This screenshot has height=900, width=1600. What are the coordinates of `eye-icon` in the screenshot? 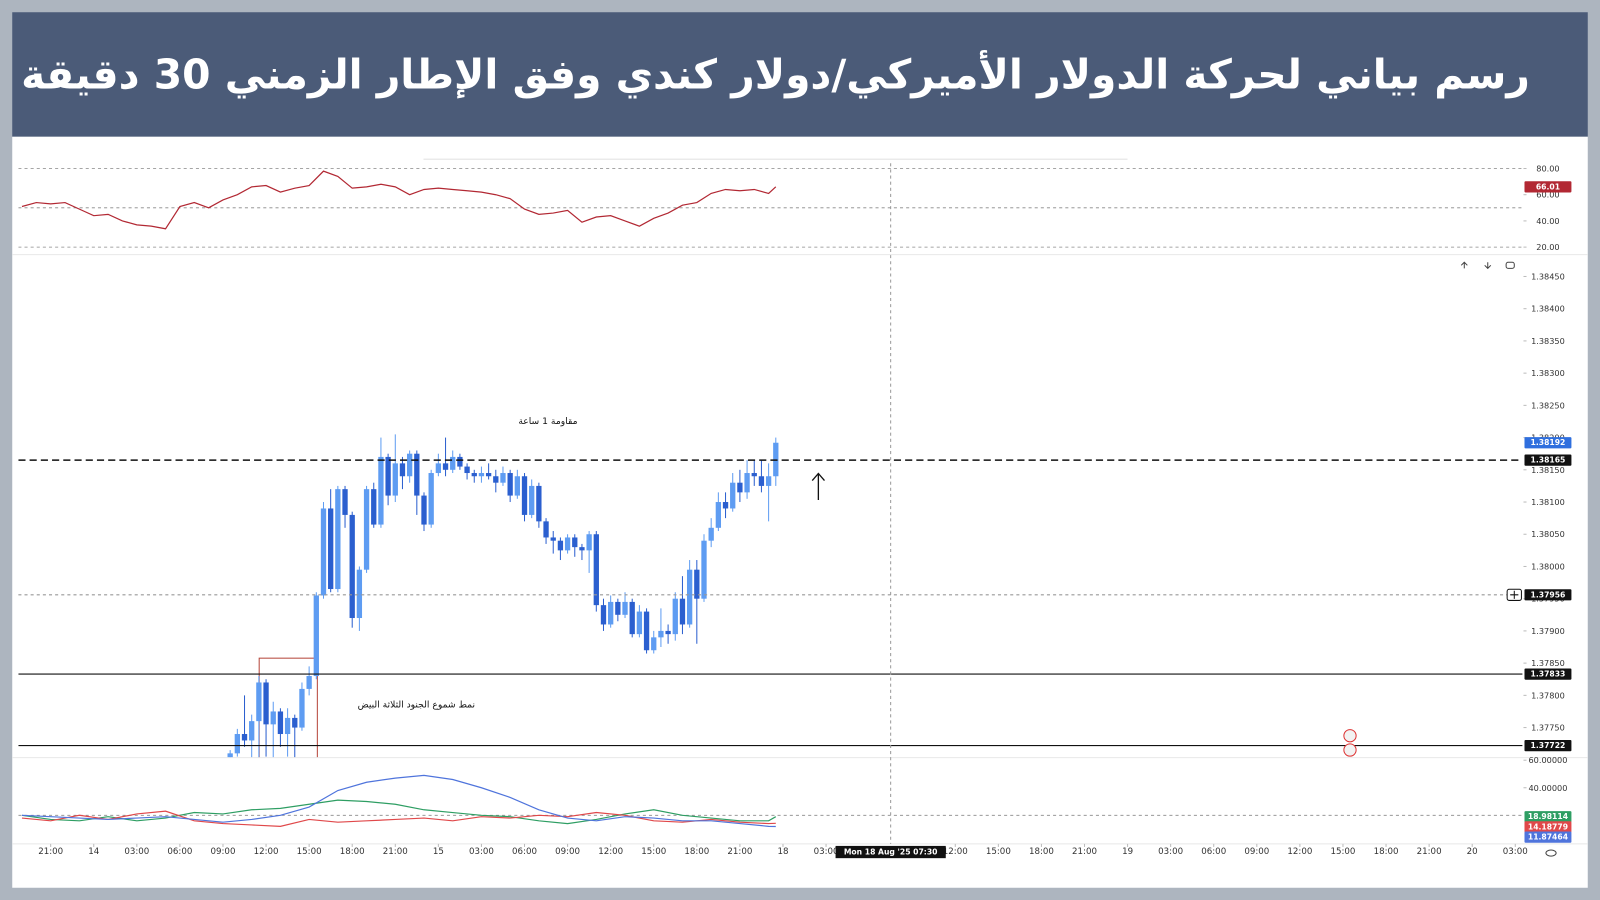 It's located at (1551, 853).